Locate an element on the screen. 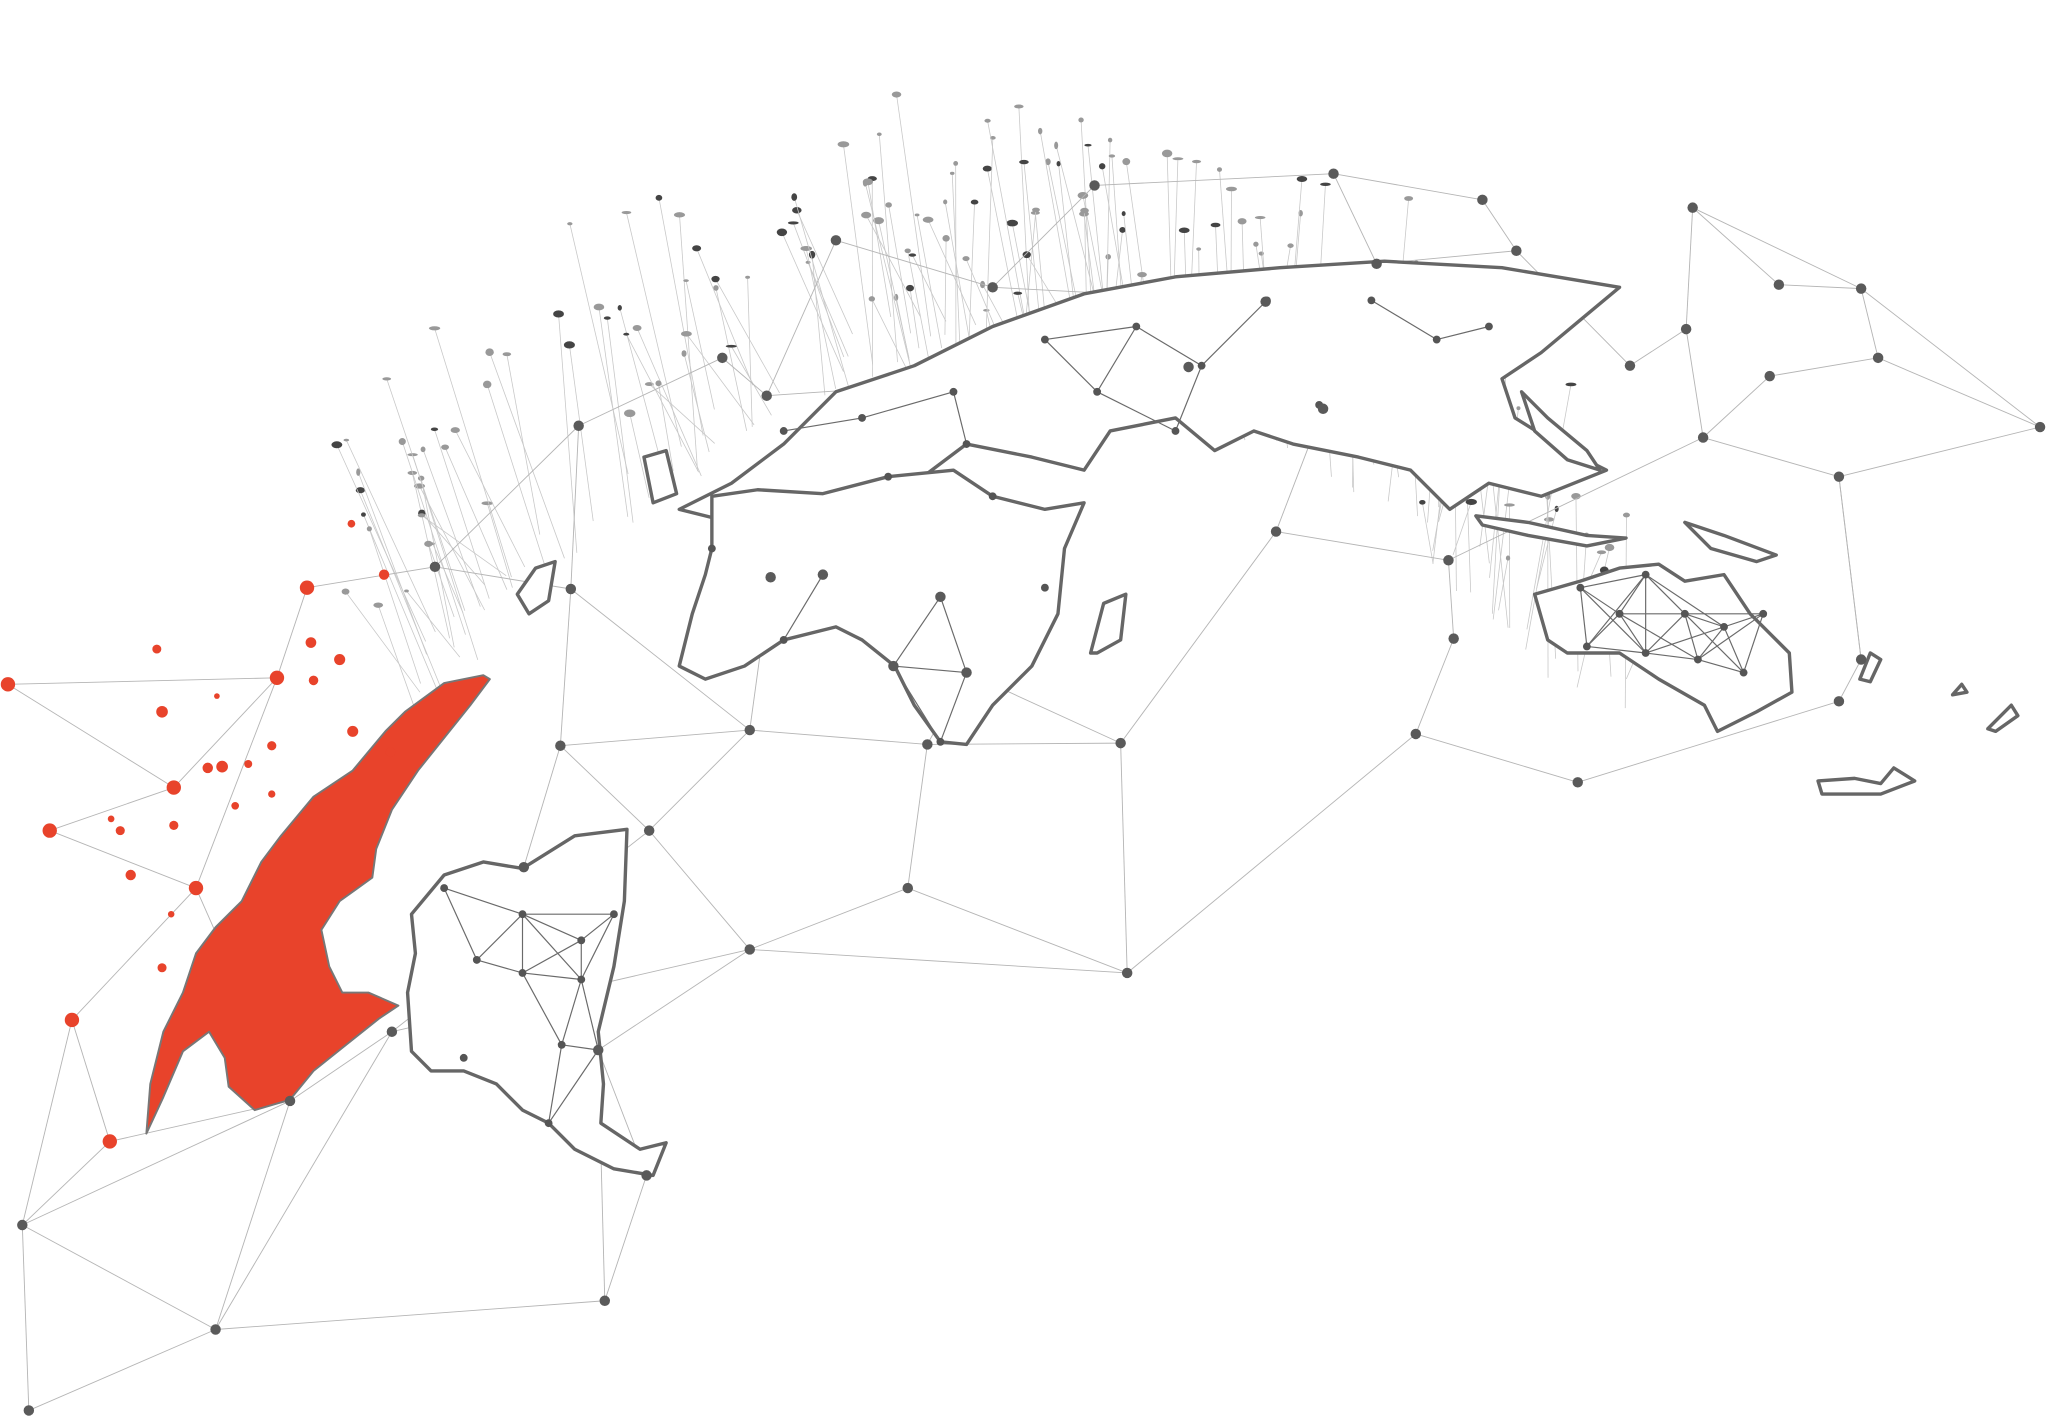  greenland is located at coordinates (536, 587).